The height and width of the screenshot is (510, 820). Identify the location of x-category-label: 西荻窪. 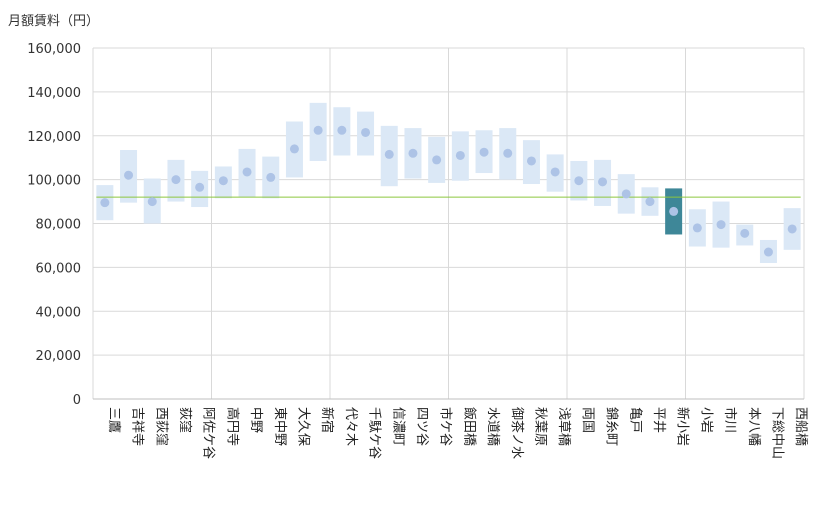
(161, 426).